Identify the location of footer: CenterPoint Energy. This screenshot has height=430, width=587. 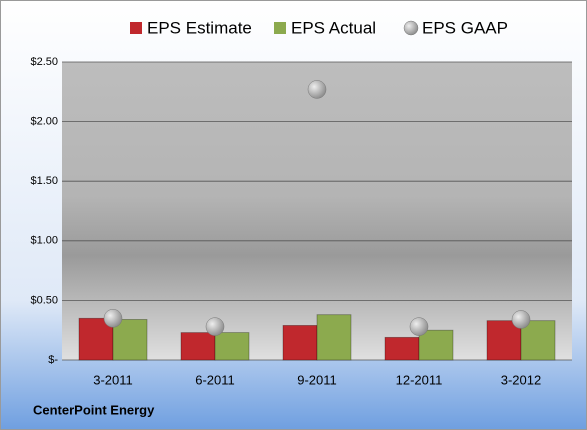
(94, 409).